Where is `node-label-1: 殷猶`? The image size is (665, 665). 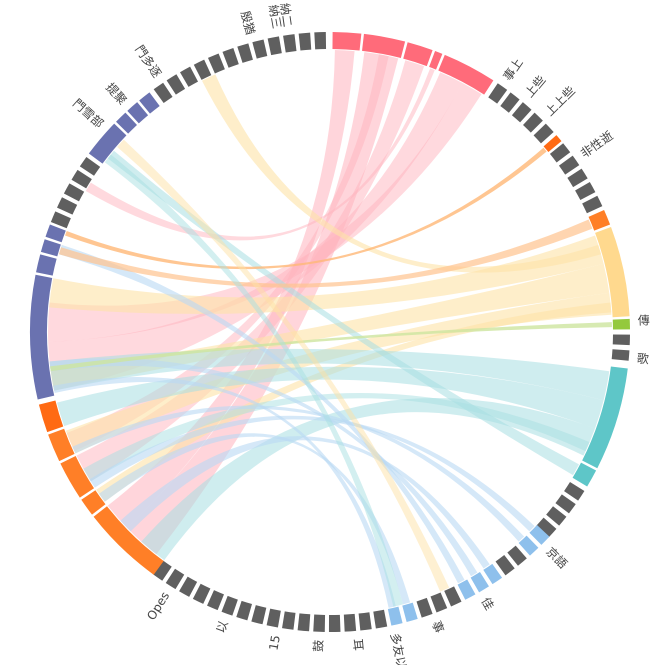
node-label-1: 殷猶 is located at coordinates (248, 22).